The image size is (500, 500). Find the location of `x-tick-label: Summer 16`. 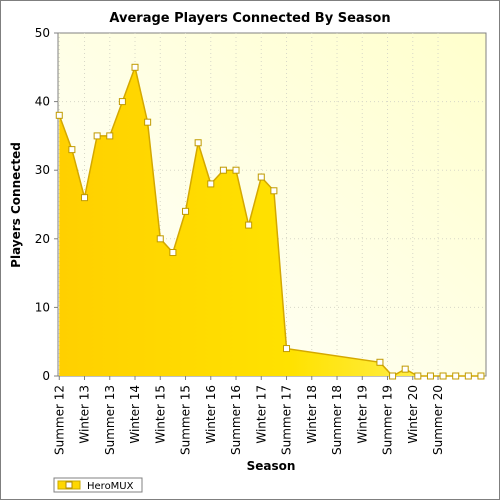

x-tick-label: Summer 16 is located at coordinates (236, 420).